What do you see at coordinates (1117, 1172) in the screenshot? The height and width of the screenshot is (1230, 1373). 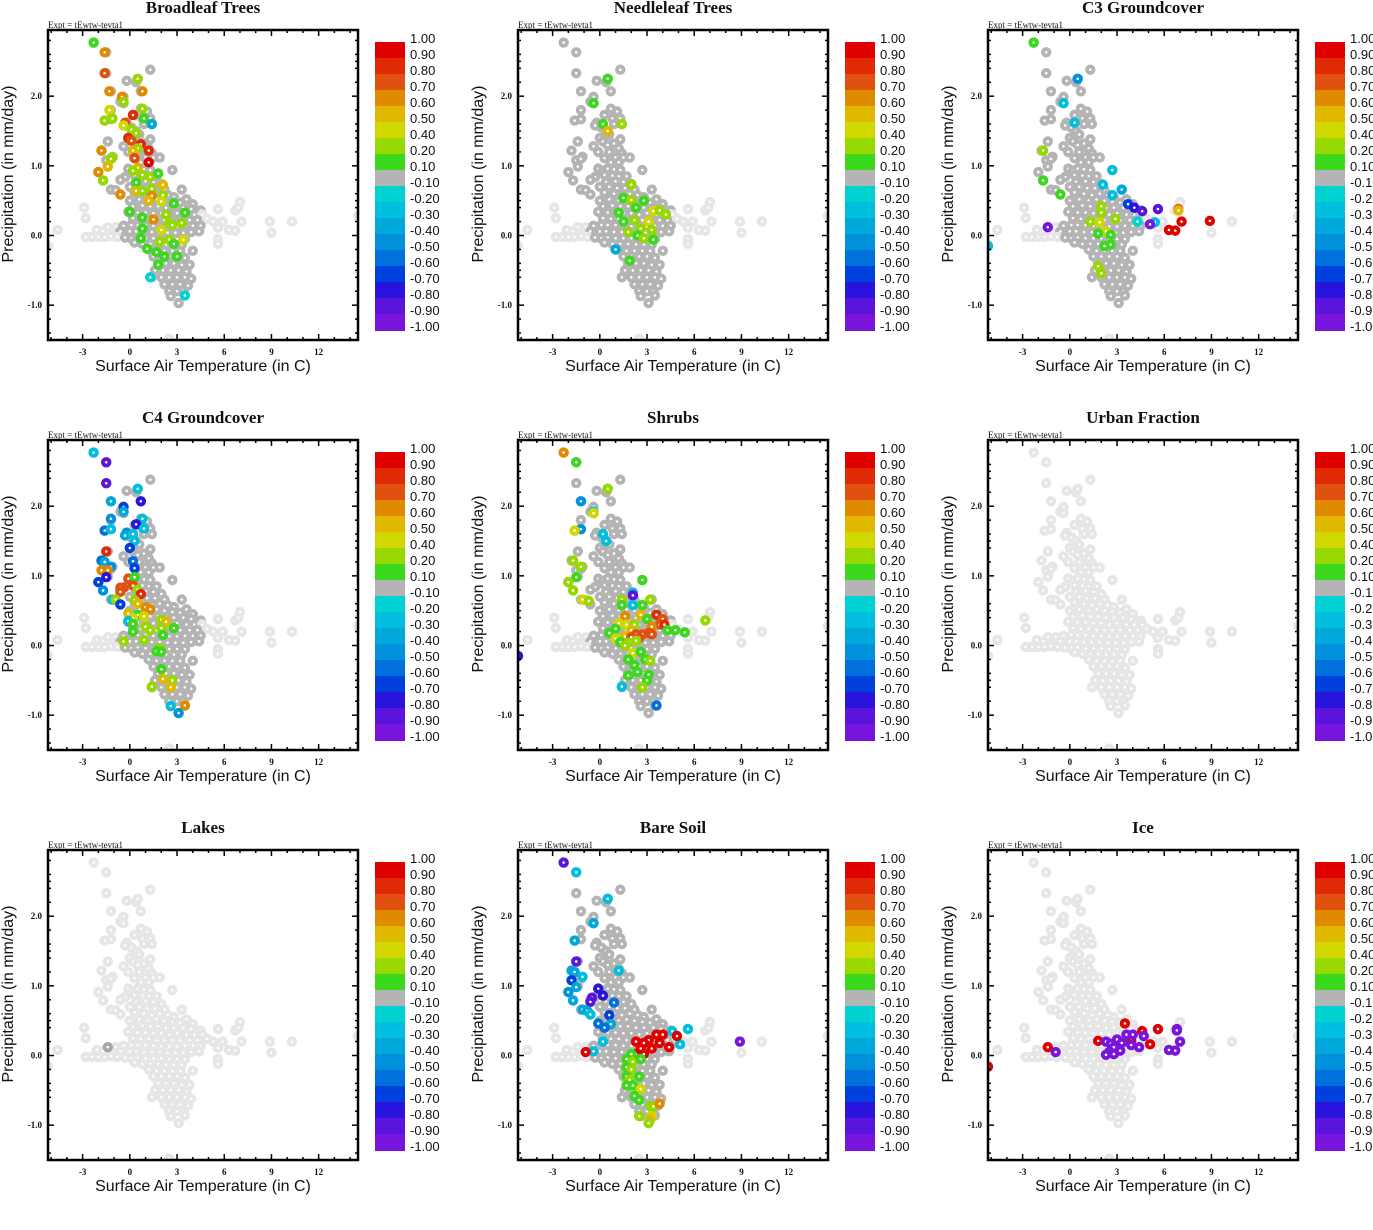 I see `x-tick-label: 3` at bounding box center [1117, 1172].